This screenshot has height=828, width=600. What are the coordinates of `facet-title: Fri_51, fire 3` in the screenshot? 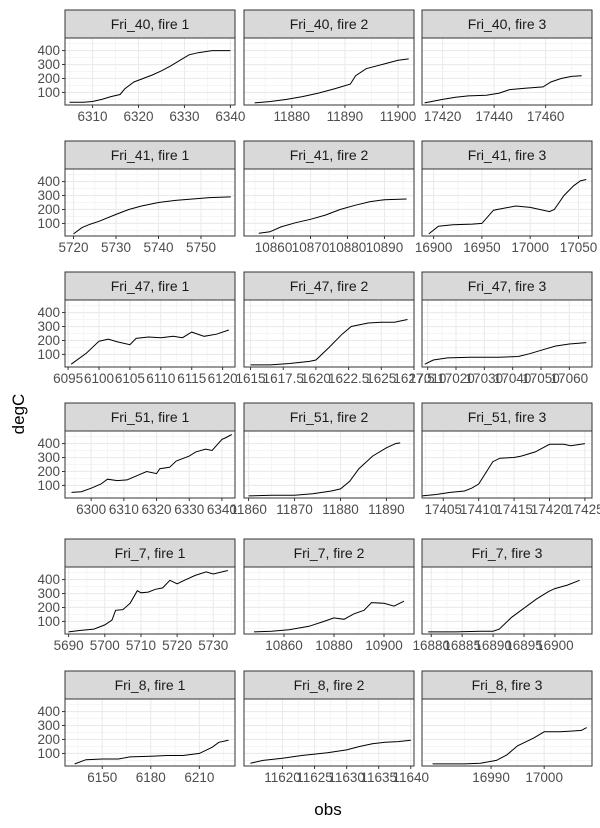 It's located at (507, 417).